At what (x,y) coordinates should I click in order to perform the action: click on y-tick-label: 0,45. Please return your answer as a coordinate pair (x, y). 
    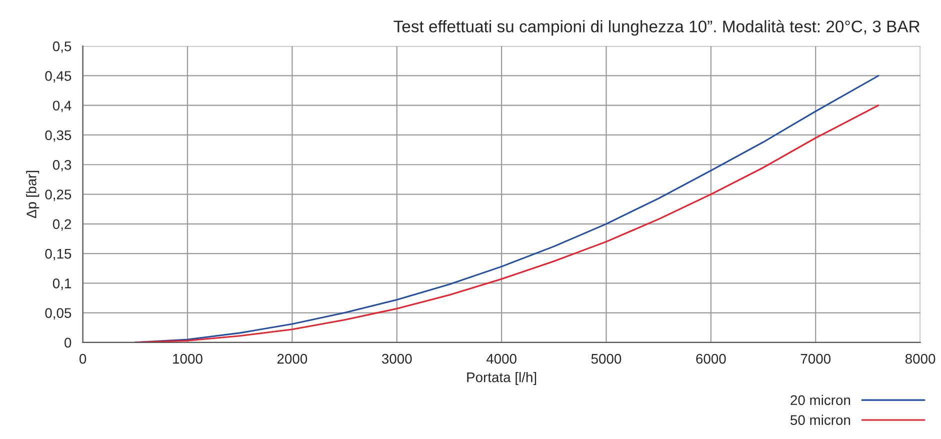
    Looking at the image, I should click on (58, 77).